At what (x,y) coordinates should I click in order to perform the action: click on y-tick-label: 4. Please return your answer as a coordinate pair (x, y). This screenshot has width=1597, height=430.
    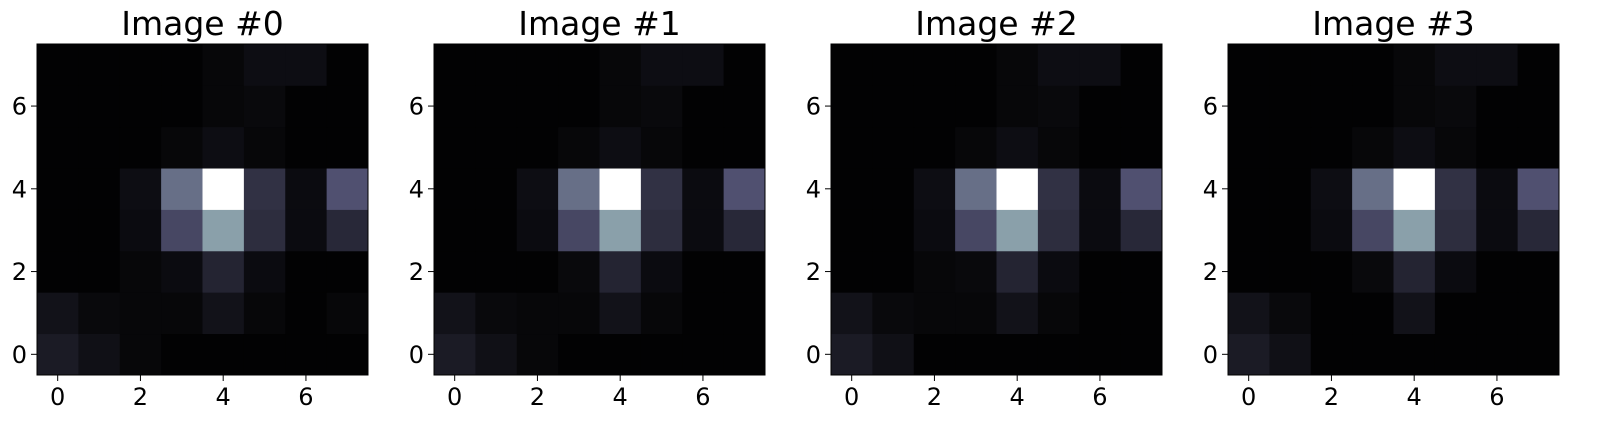
    Looking at the image, I should click on (813, 189).